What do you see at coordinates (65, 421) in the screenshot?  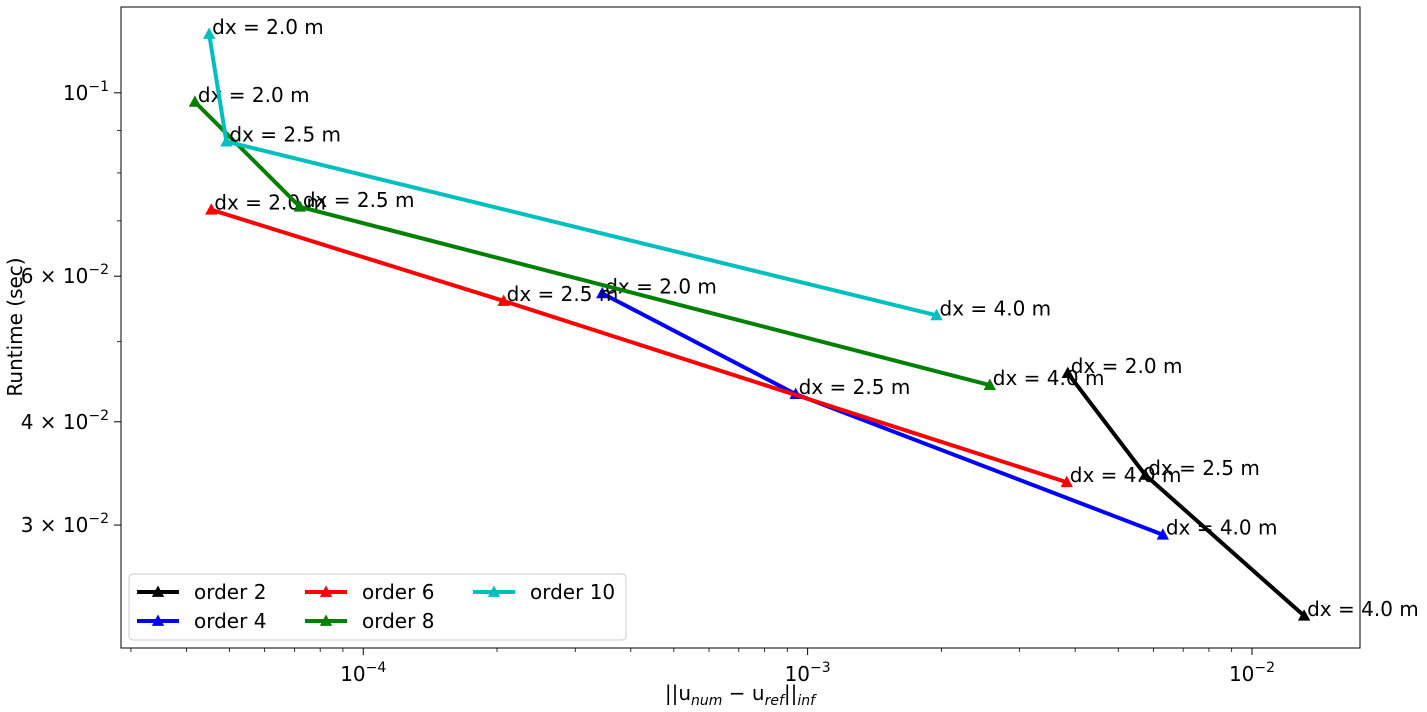 I see `y-tick-label: 4 × 10⁻²` at bounding box center [65, 421].